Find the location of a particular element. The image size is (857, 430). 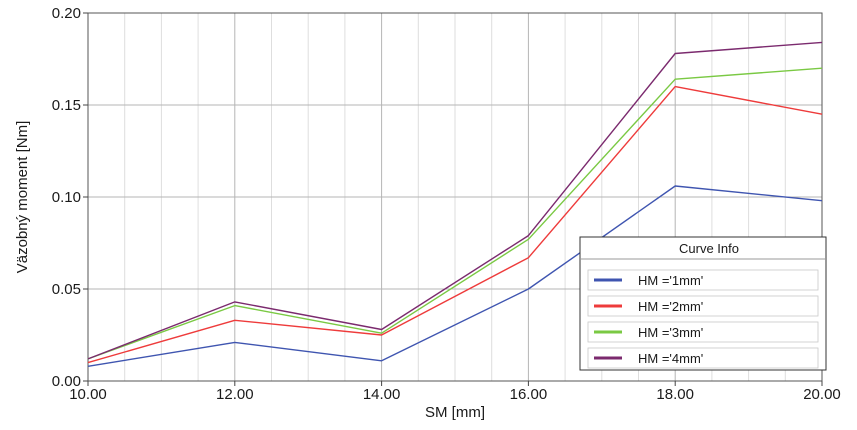

x-tick-label: 20.00 is located at coordinates (822, 394).